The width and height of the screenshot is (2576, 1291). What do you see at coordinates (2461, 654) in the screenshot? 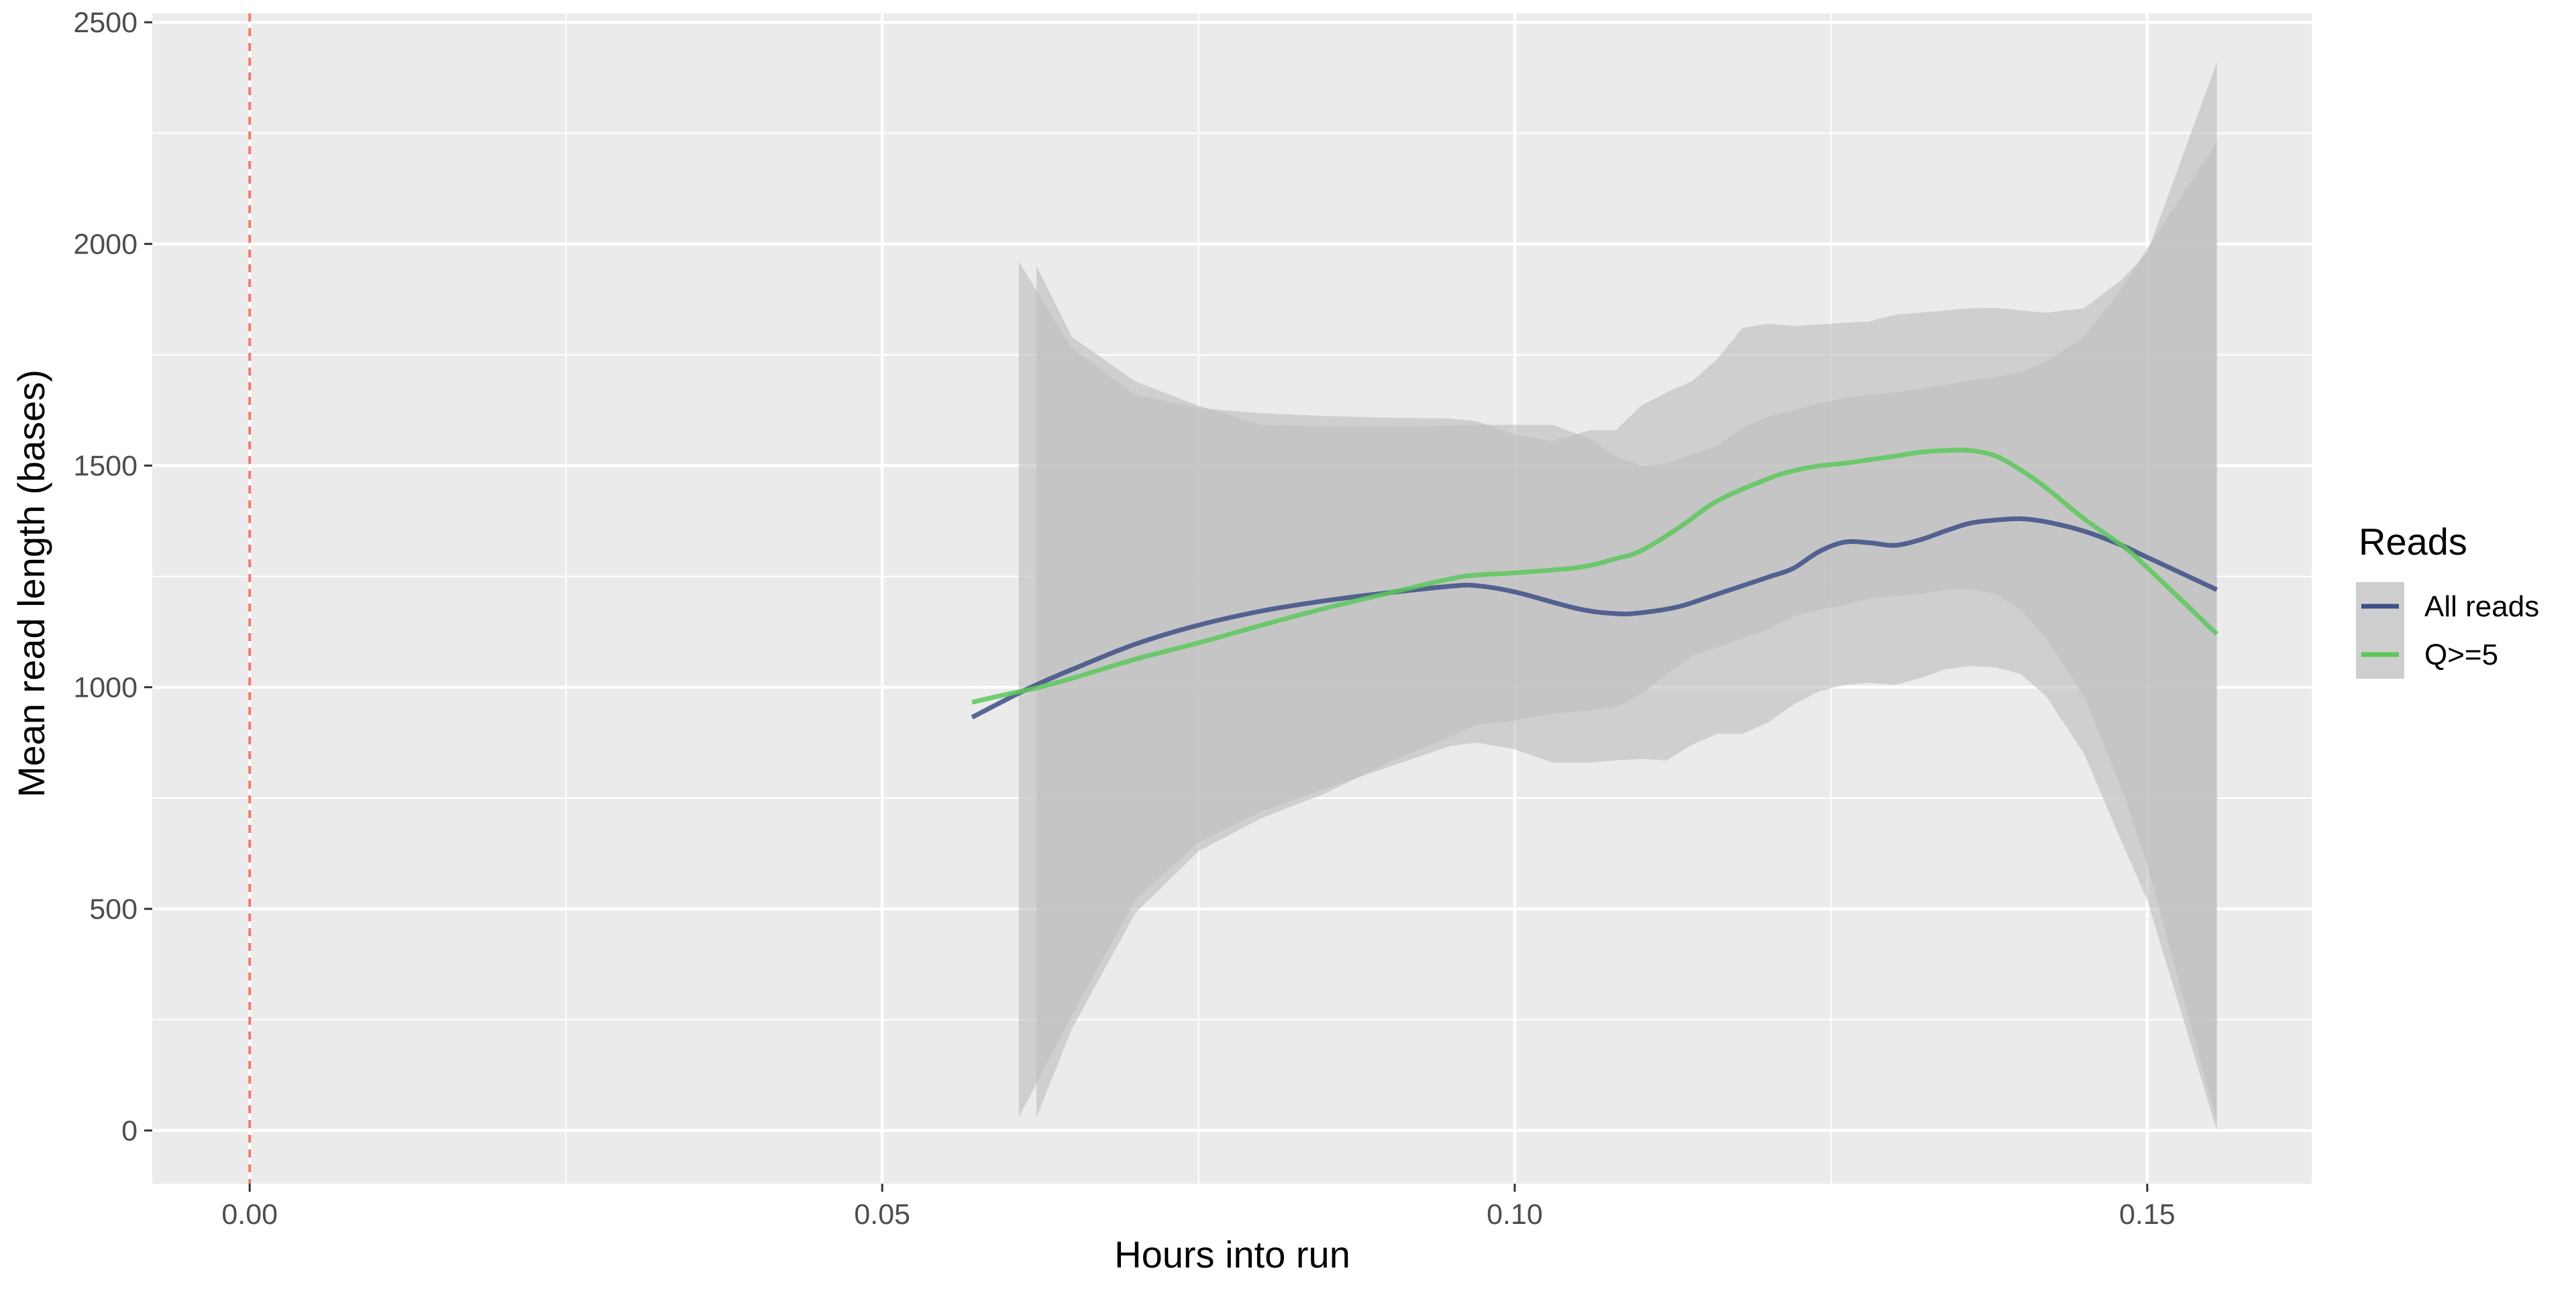
I see `legend-label: Q>=5` at bounding box center [2461, 654].